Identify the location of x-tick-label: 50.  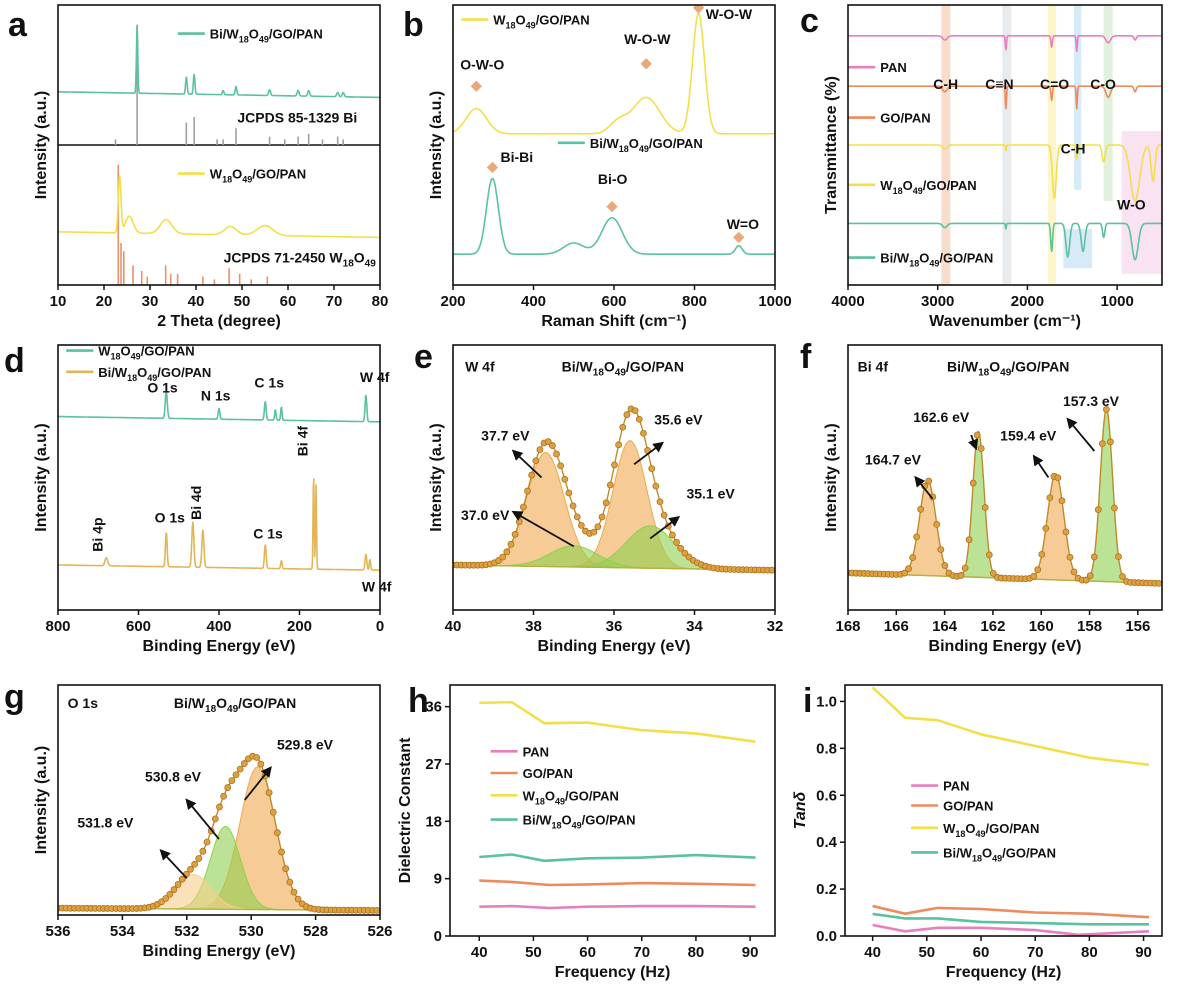
(533, 952).